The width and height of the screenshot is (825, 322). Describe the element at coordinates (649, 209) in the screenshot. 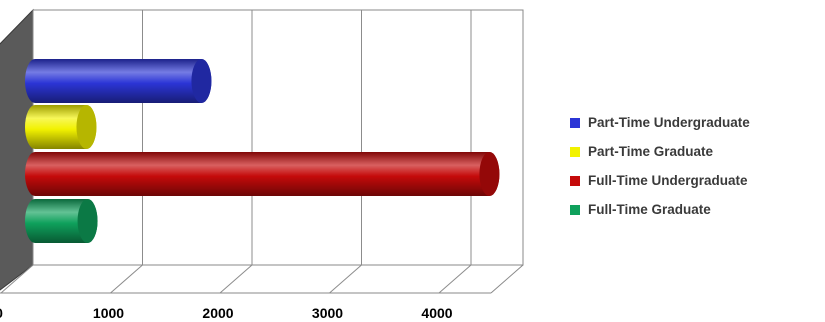

I see `legend-label-full-time-graduate: Full-Time Graduate` at that location.